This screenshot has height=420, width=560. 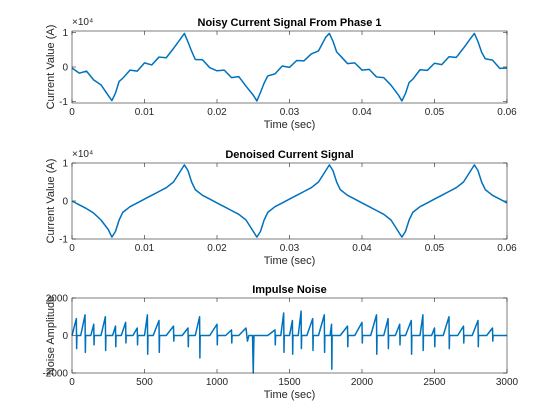 I want to click on y-tick-label: 2000, so click(x=57, y=299).